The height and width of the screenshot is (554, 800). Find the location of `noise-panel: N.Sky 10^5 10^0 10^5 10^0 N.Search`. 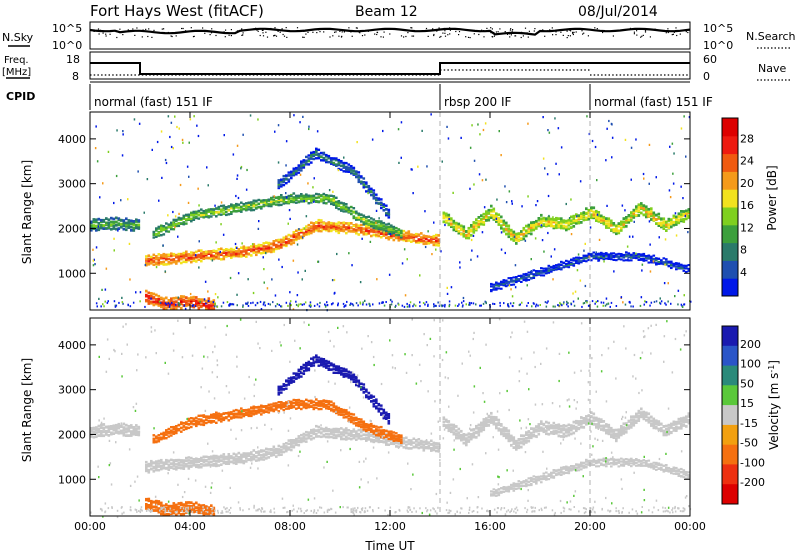

noise-panel: N.Sky 10^5 10^0 10^5 10^0 N.Search is located at coordinates (399, 36).